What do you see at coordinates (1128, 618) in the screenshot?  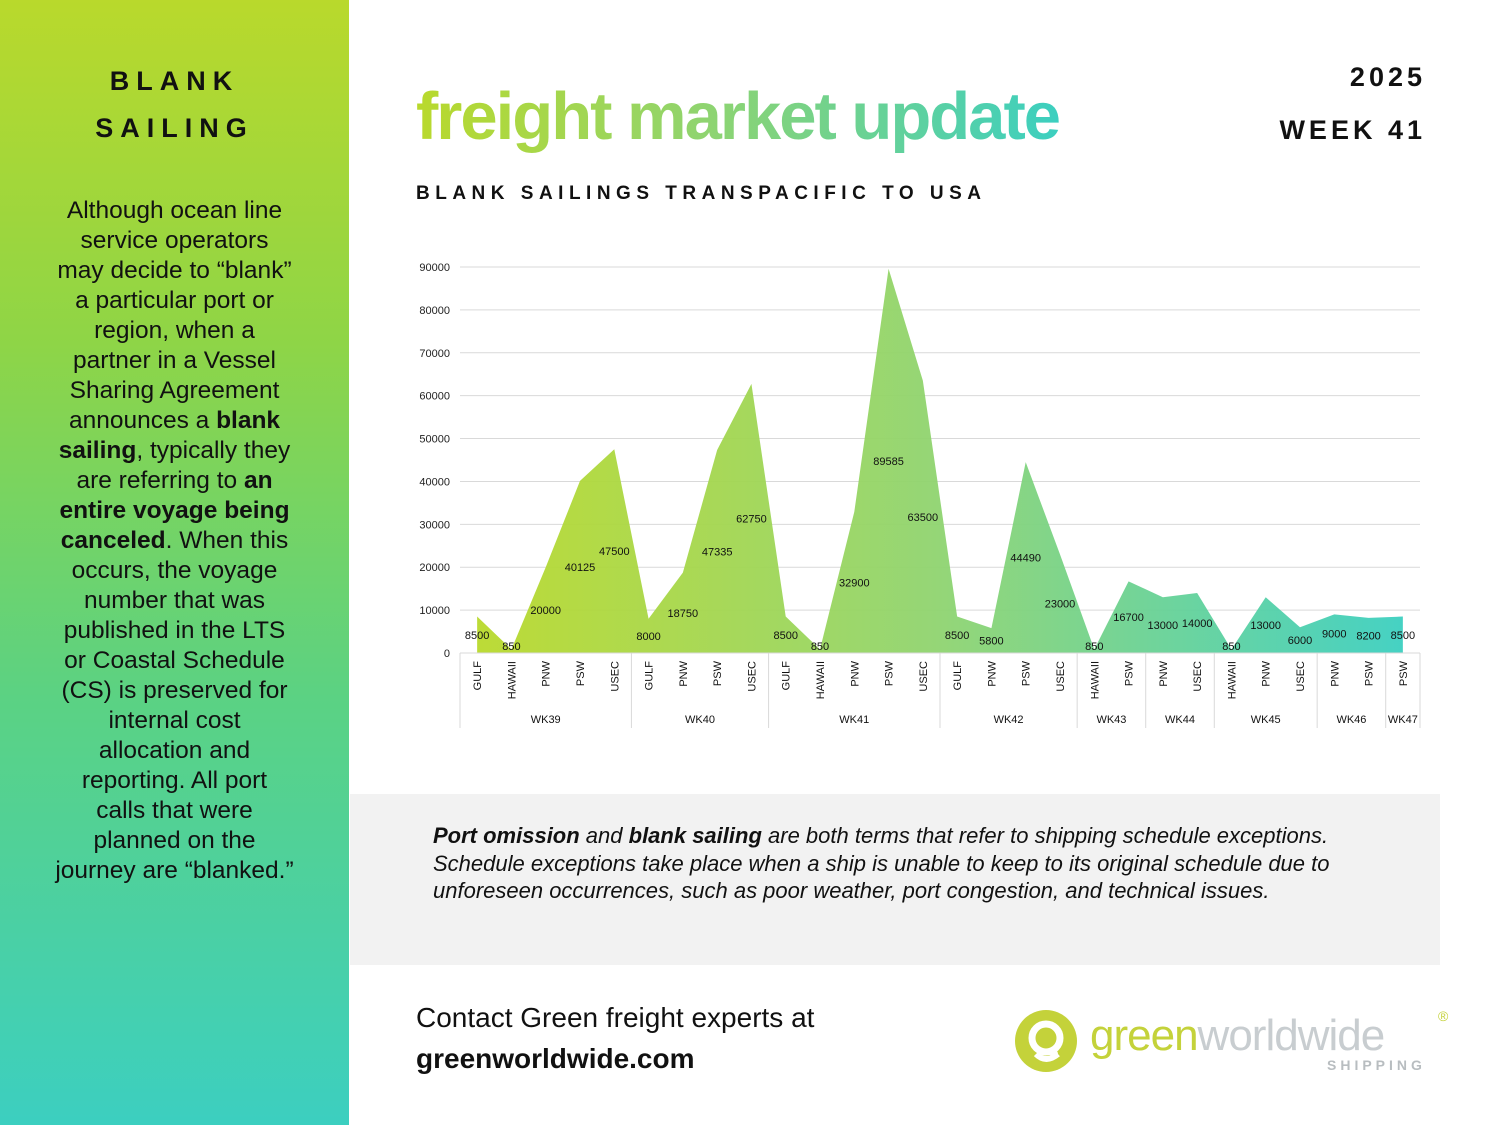 I see `data-label: 16700` at bounding box center [1128, 618].